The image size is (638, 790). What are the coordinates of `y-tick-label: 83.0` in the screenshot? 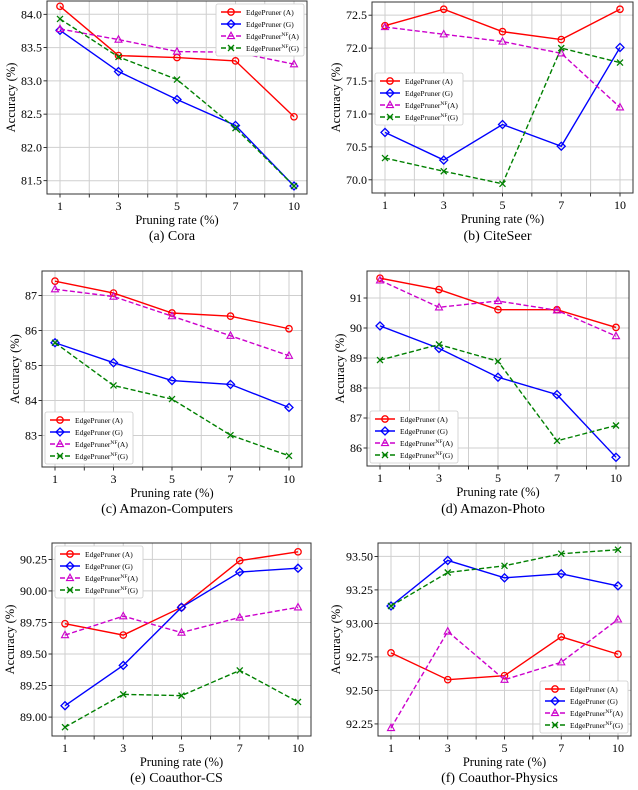 It's located at (31, 81).